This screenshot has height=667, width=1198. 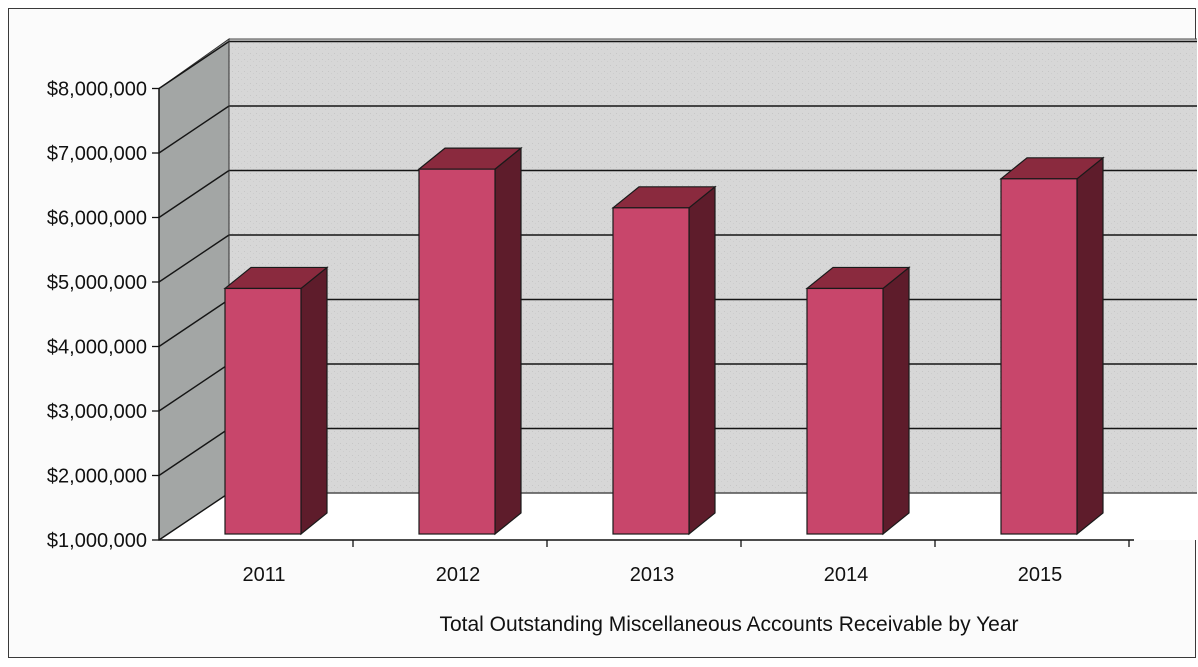 I want to click on y-tick-label: $5,000,000, so click(x=97, y=283).